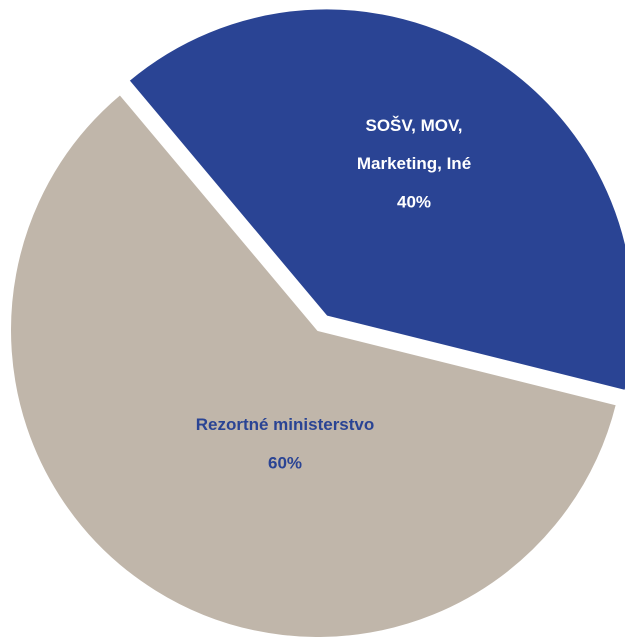 The image size is (625, 637). What do you see at coordinates (414, 163) in the screenshot?
I see `slice-label-line: Marketing, Iné` at bounding box center [414, 163].